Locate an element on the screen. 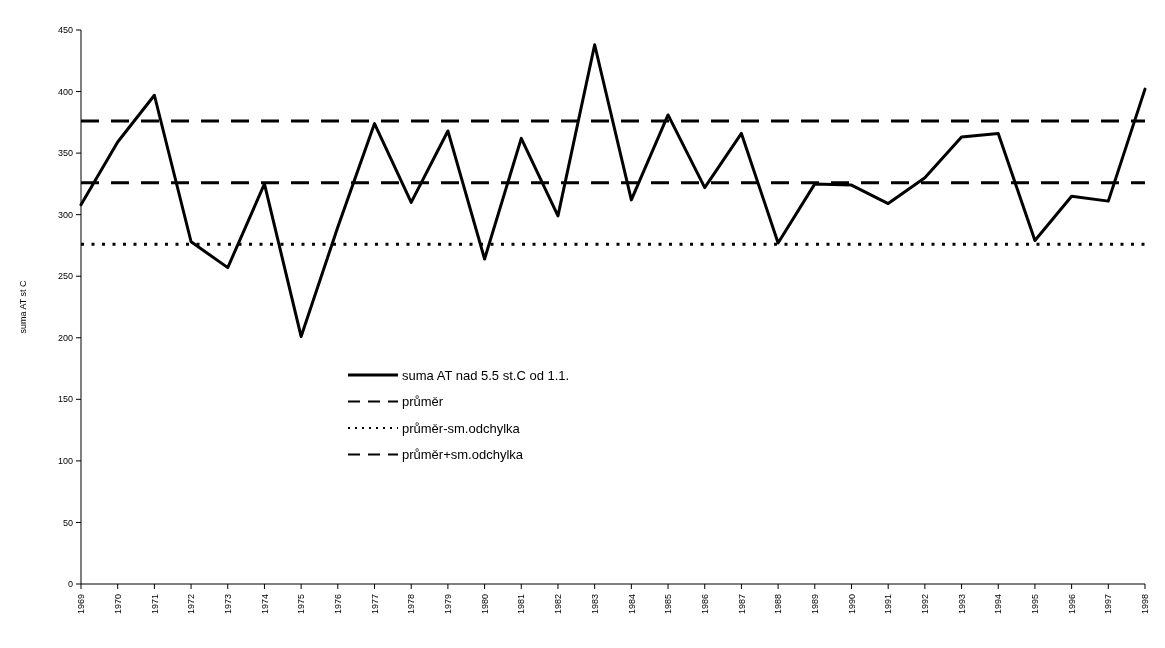  y-tick-label: 250 is located at coordinates (65, 276).